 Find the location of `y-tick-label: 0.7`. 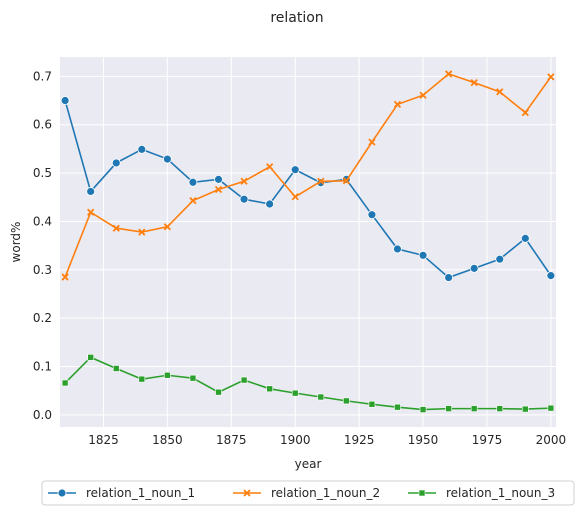

y-tick-label: 0.7 is located at coordinates (42, 76).